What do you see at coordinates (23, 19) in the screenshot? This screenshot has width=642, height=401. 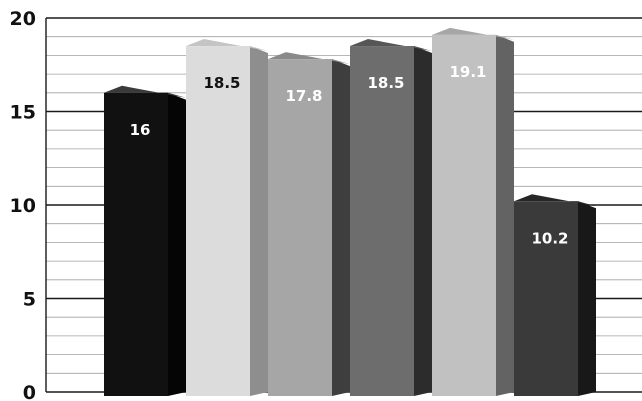 I see `y-tick-label: 20` at bounding box center [23, 19].